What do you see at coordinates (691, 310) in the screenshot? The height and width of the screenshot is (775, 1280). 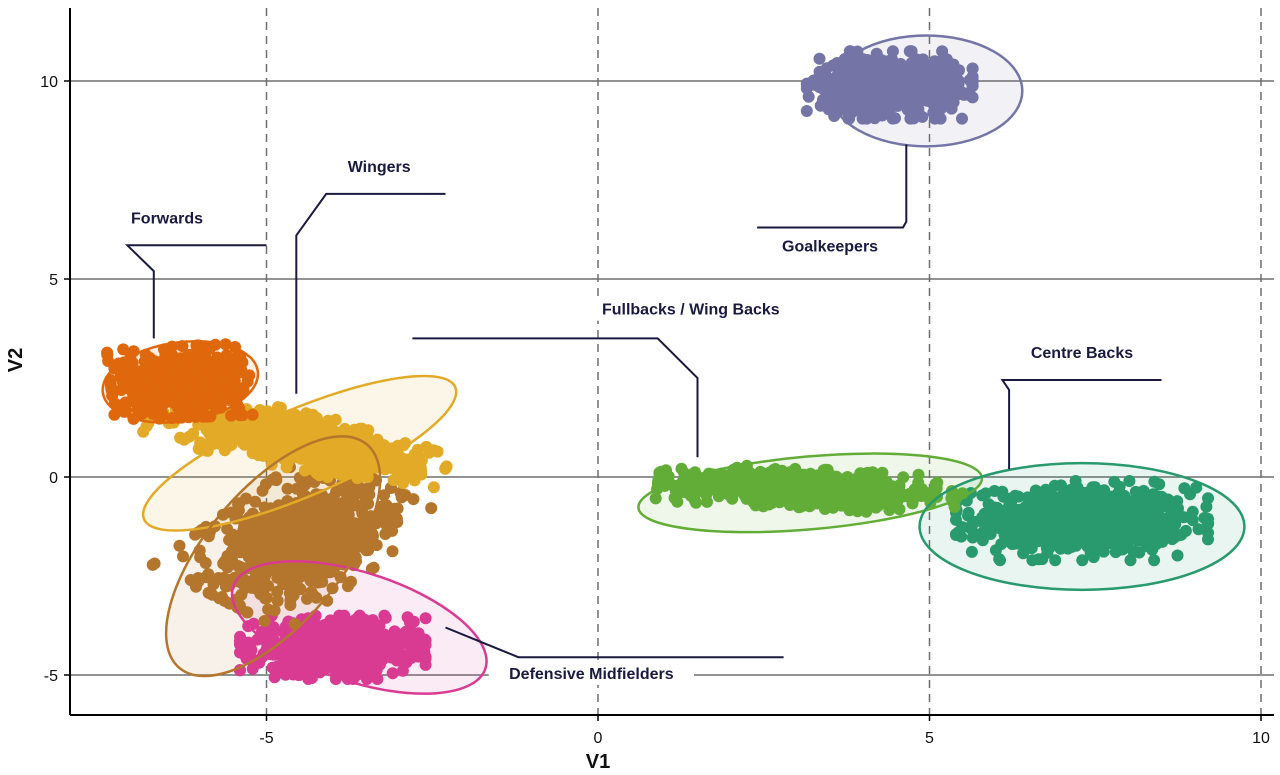 I see `cluster-label: Fullbacks / Wing Backs` at bounding box center [691, 310].